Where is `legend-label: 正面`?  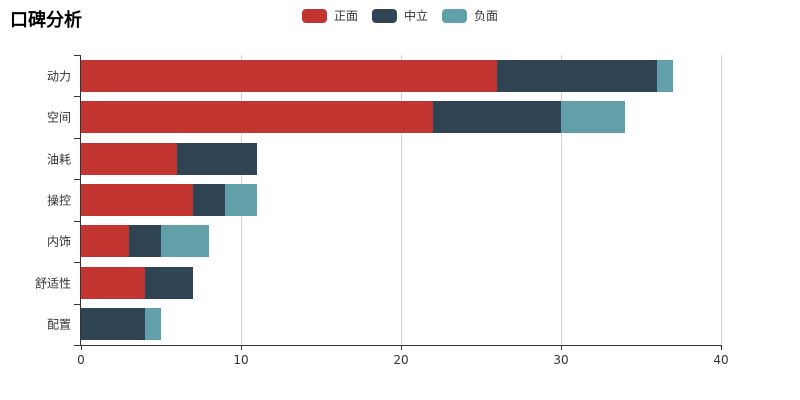 legend-label: 正面 is located at coordinates (345, 16).